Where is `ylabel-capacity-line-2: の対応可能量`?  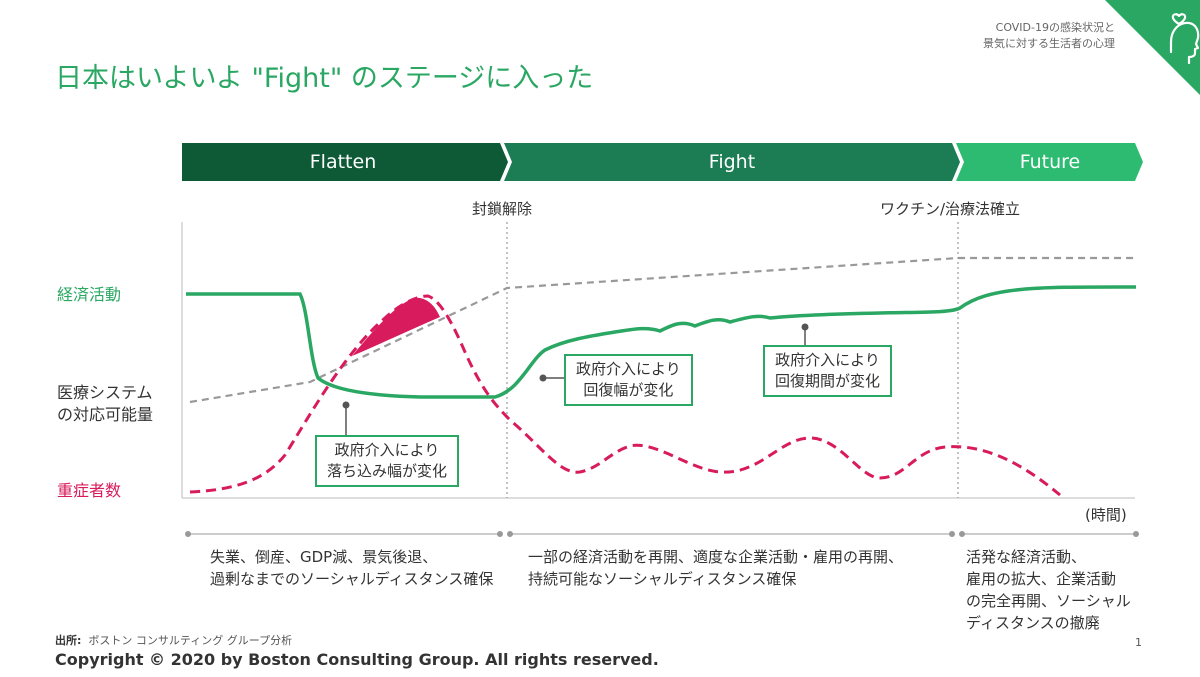 ylabel-capacity-line-2: の対応可能量 is located at coordinates (105, 414).